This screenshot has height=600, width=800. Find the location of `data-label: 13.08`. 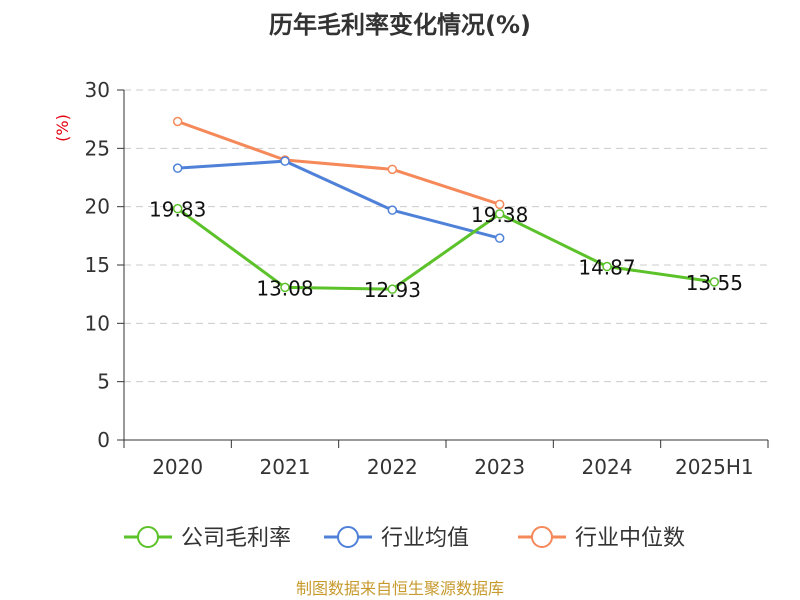

data-label: 13.08 is located at coordinates (284, 288).